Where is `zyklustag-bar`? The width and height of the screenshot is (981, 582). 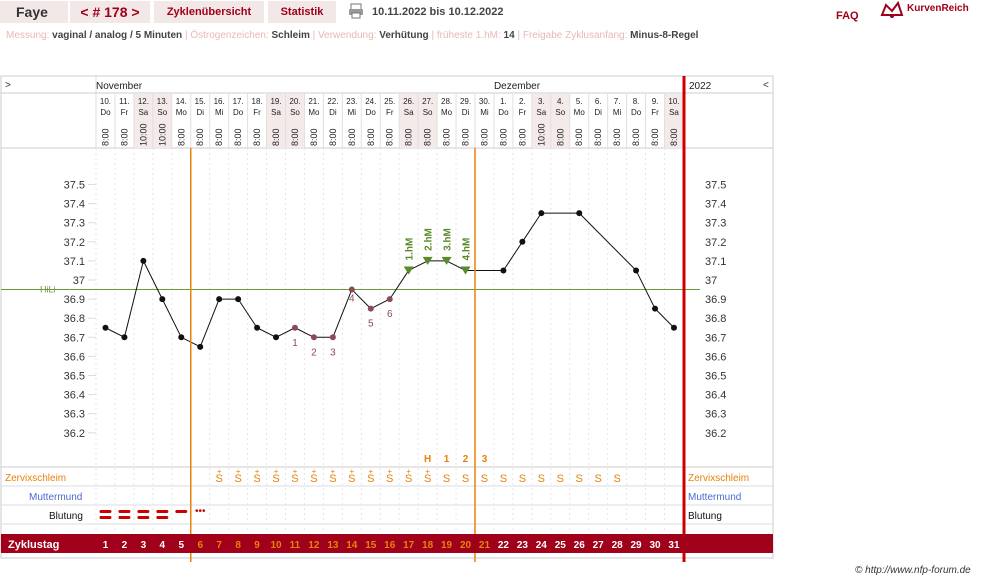 zyklustag-bar is located at coordinates (342, 543).